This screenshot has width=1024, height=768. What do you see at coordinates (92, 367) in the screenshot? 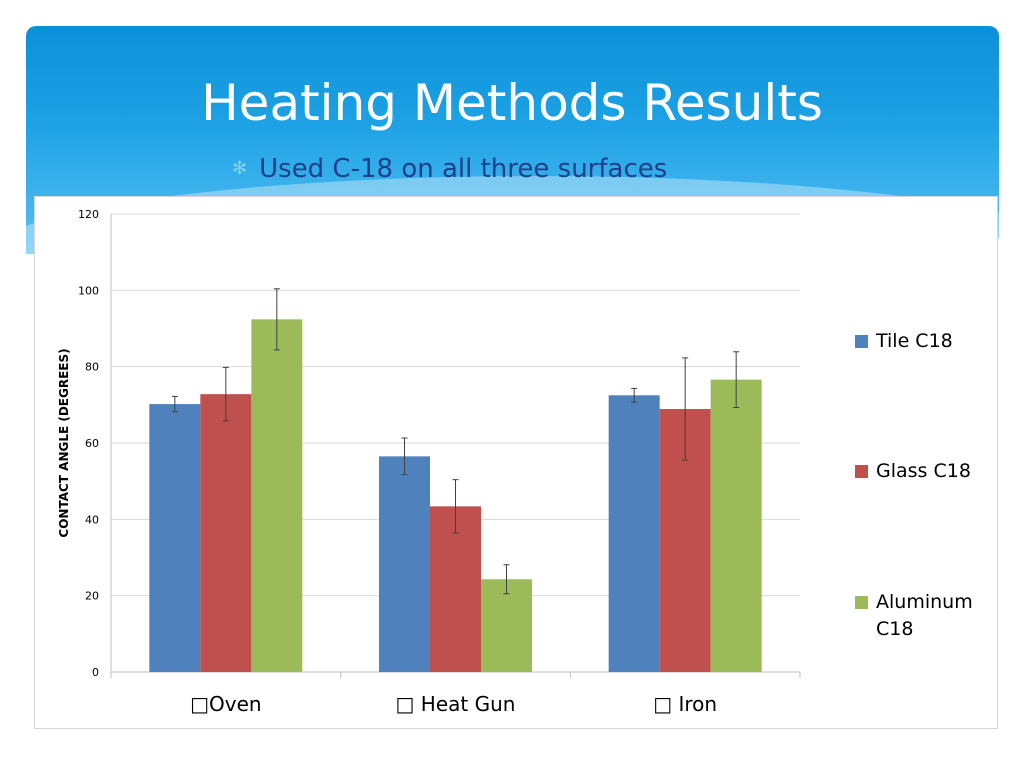
I see `y-tick-label: 80` at bounding box center [92, 367].